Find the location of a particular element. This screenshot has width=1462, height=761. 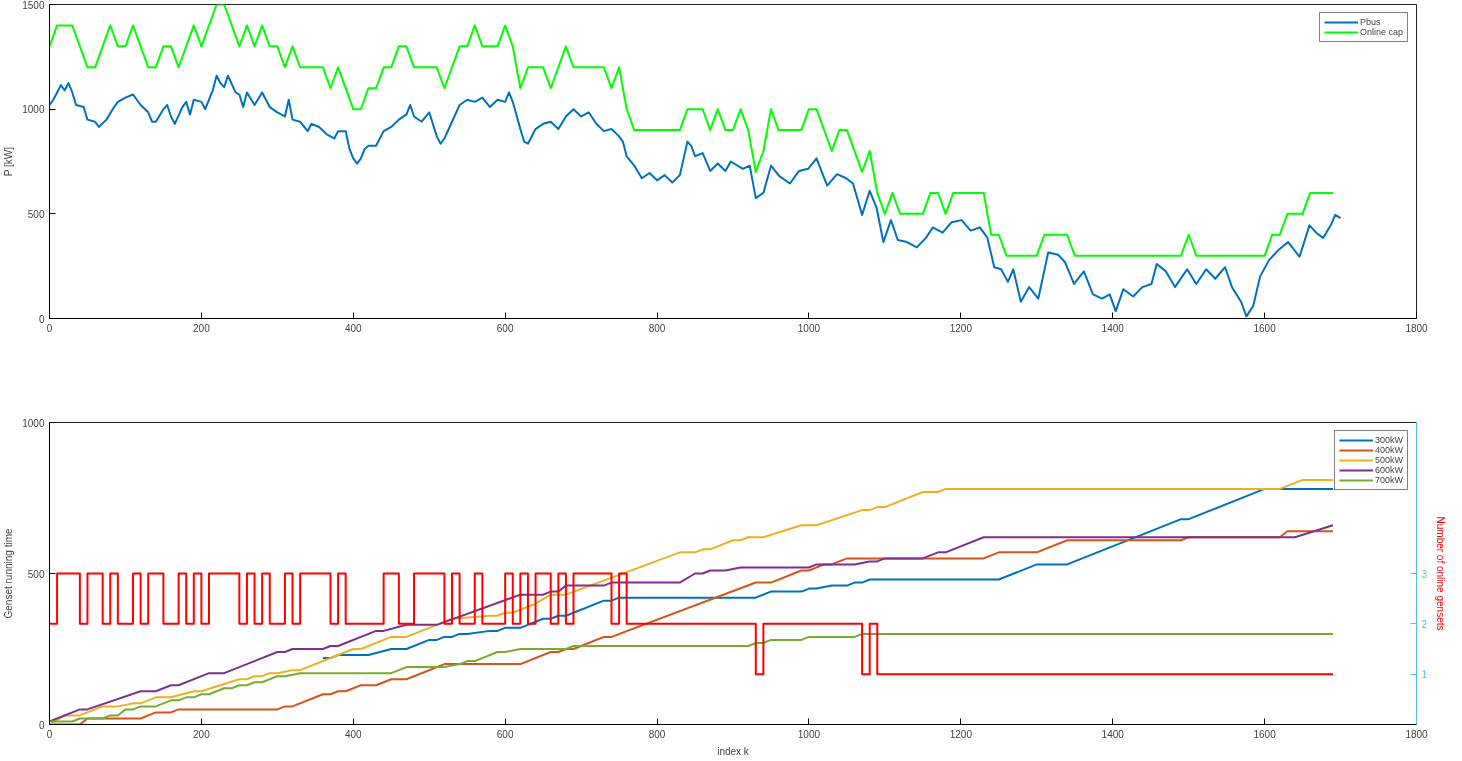

y-tick-label: 1500 is located at coordinates (33, 5).